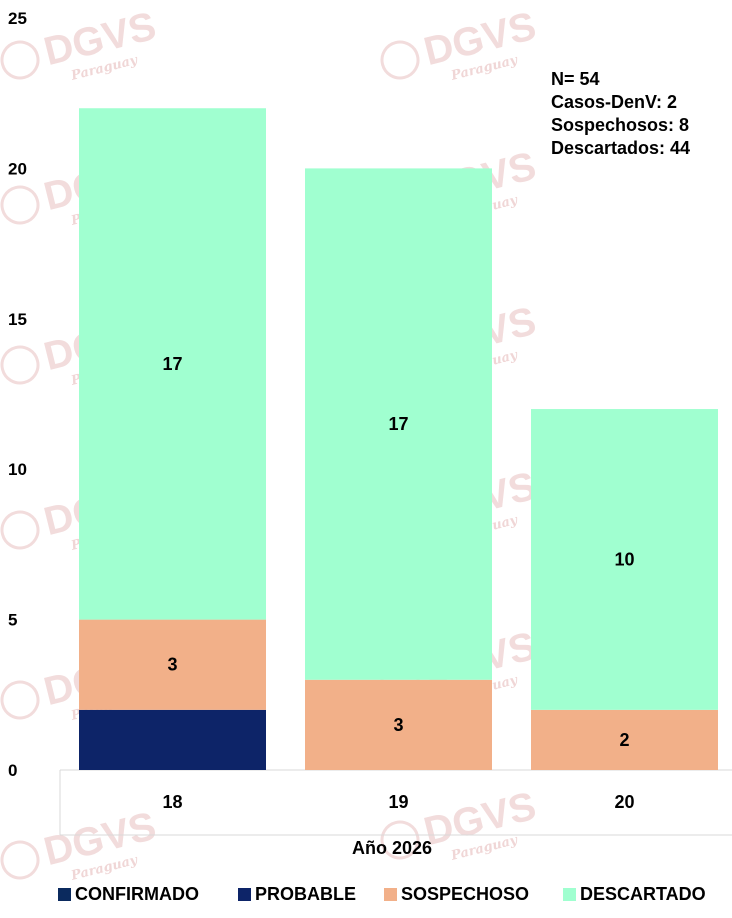 Image resolution: width=732 pixels, height=918 pixels. What do you see at coordinates (172, 802) in the screenshot?
I see `x-tick-label: 18` at bounding box center [172, 802].